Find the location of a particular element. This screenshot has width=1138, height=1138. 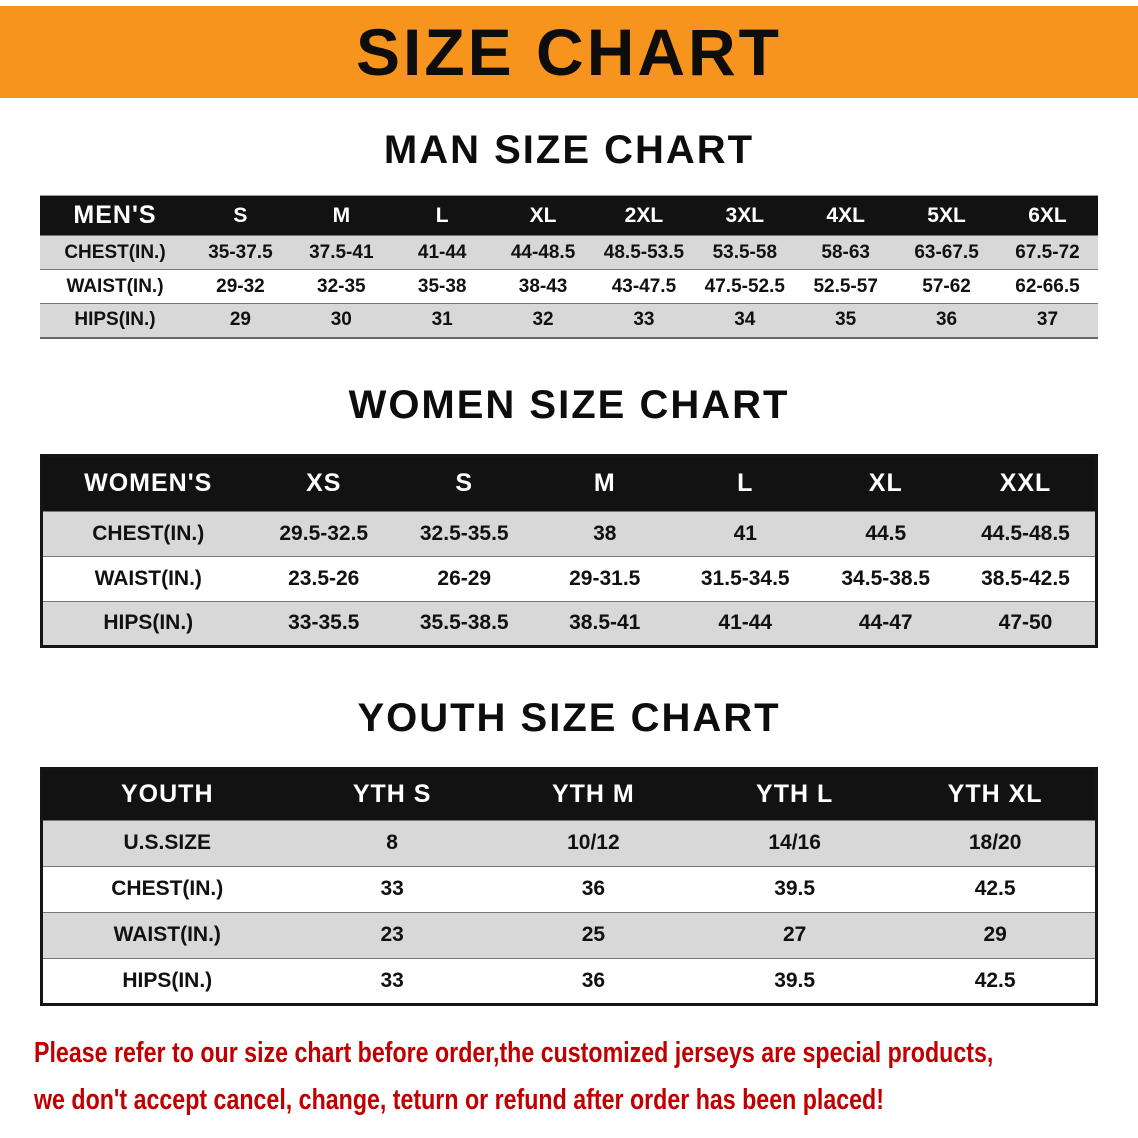

measurement-row: HIPS(IN.) 29 30 31 32 33 34 35 36 37 is located at coordinates (569, 320).